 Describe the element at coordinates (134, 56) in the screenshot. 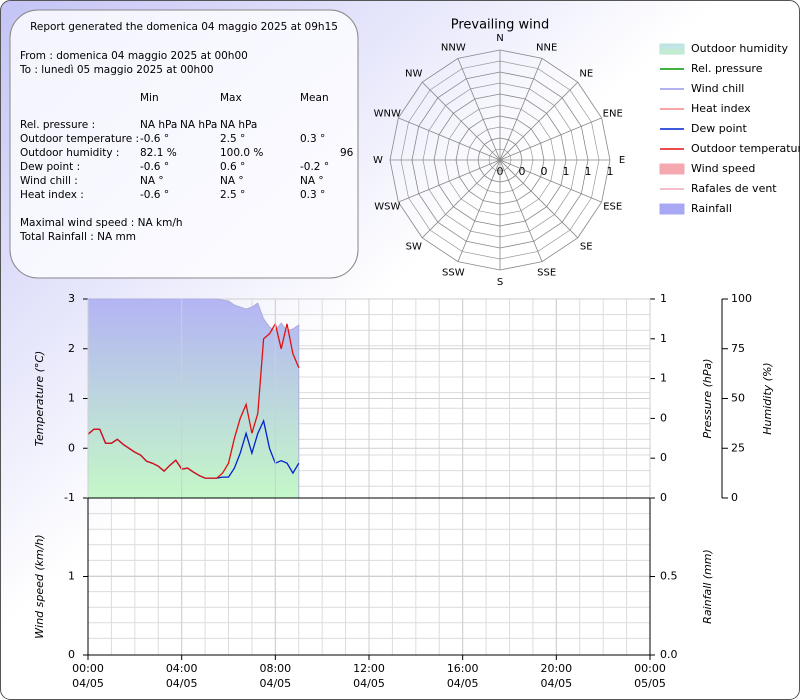

I see `report-from: From : domenica 04 maggio 2025 at 00h00` at that location.